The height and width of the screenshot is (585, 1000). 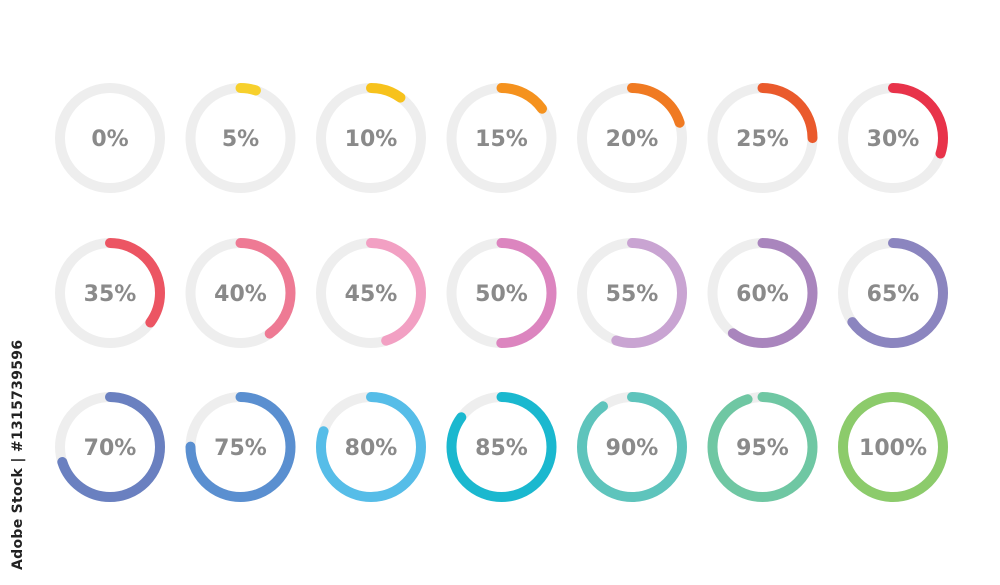 I want to click on ring-percent-label: 30%, so click(x=893, y=139).